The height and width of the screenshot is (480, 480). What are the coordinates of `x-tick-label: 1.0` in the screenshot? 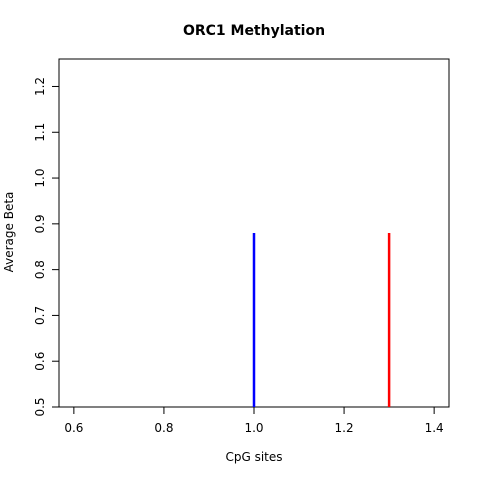 It's located at (253, 428).